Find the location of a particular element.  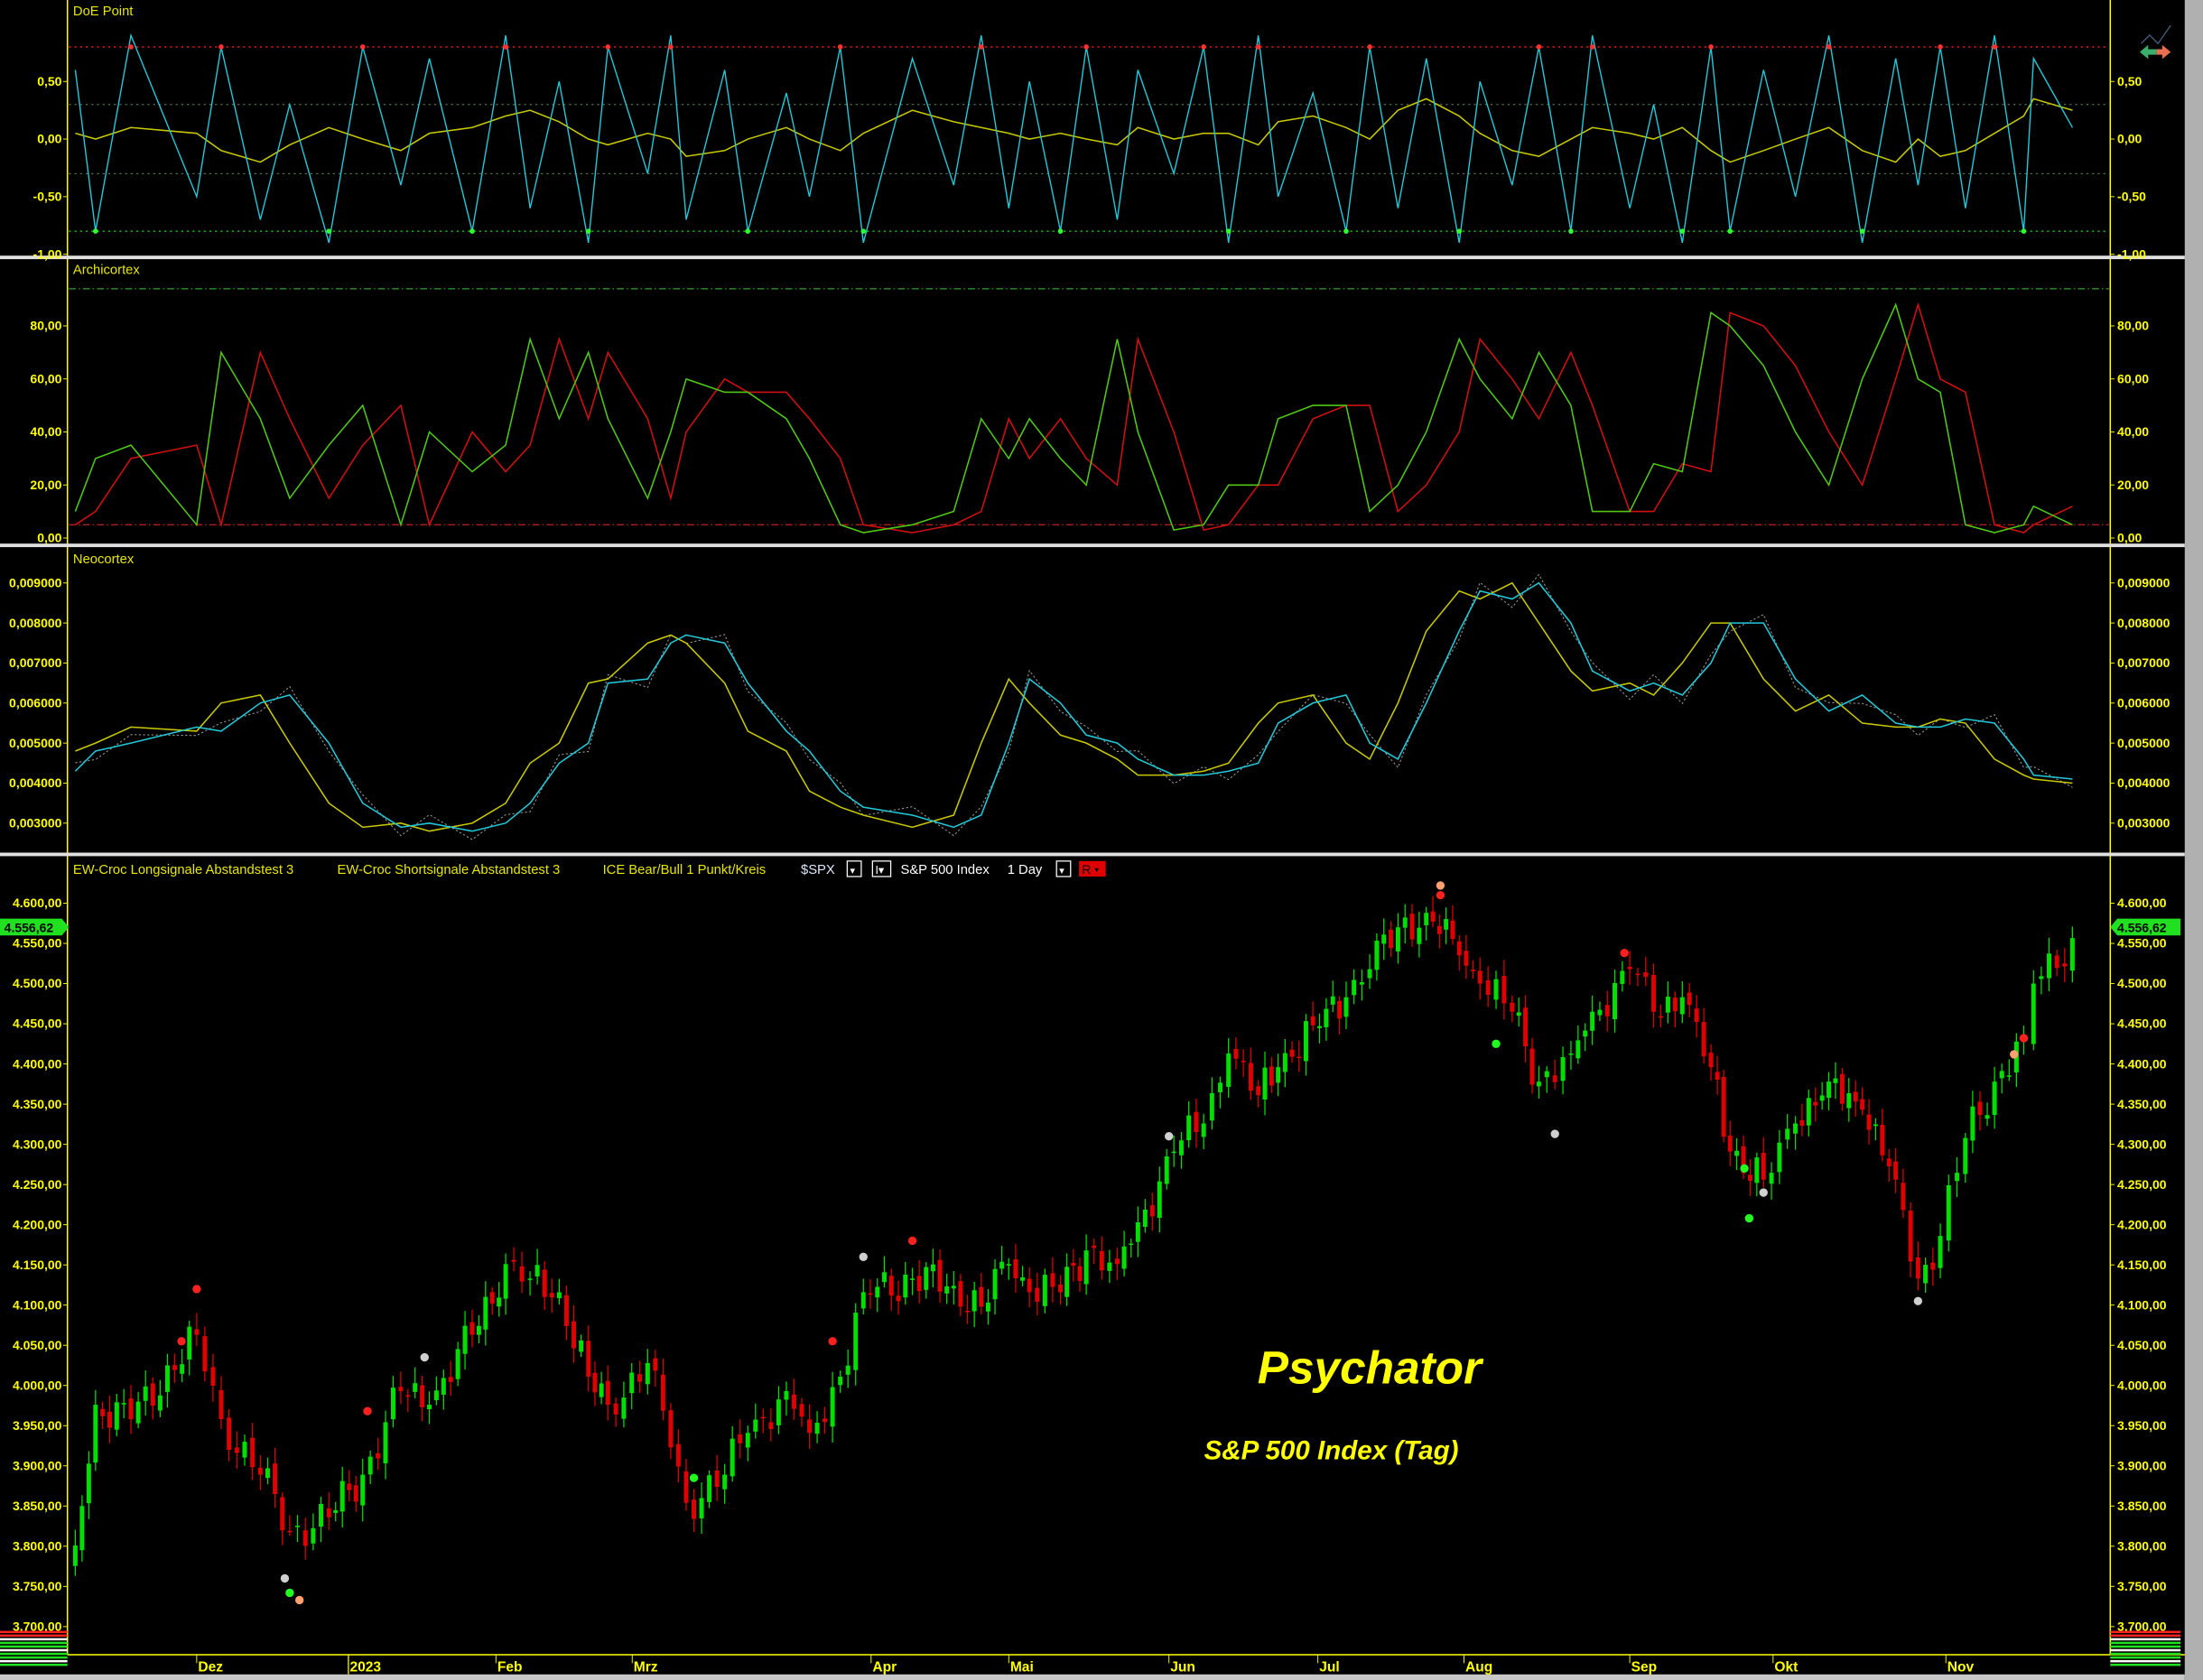

bottom-scrollbar is located at coordinates (1092, 1677).